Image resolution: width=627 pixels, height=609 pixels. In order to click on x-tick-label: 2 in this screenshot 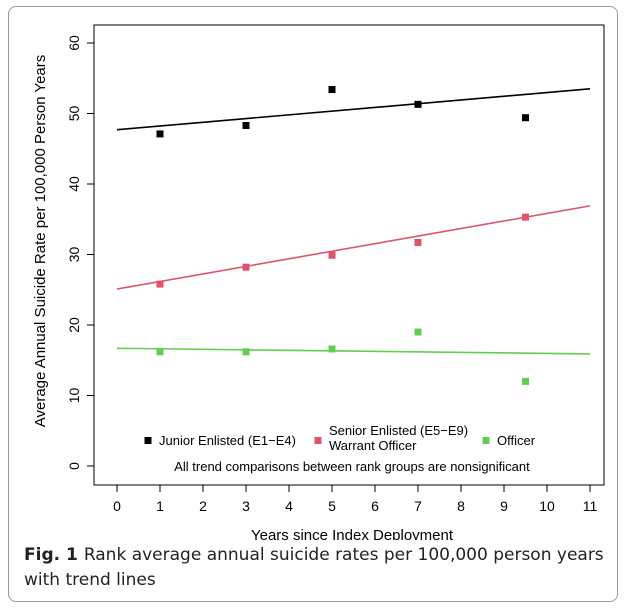, I will do `click(203, 506)`.